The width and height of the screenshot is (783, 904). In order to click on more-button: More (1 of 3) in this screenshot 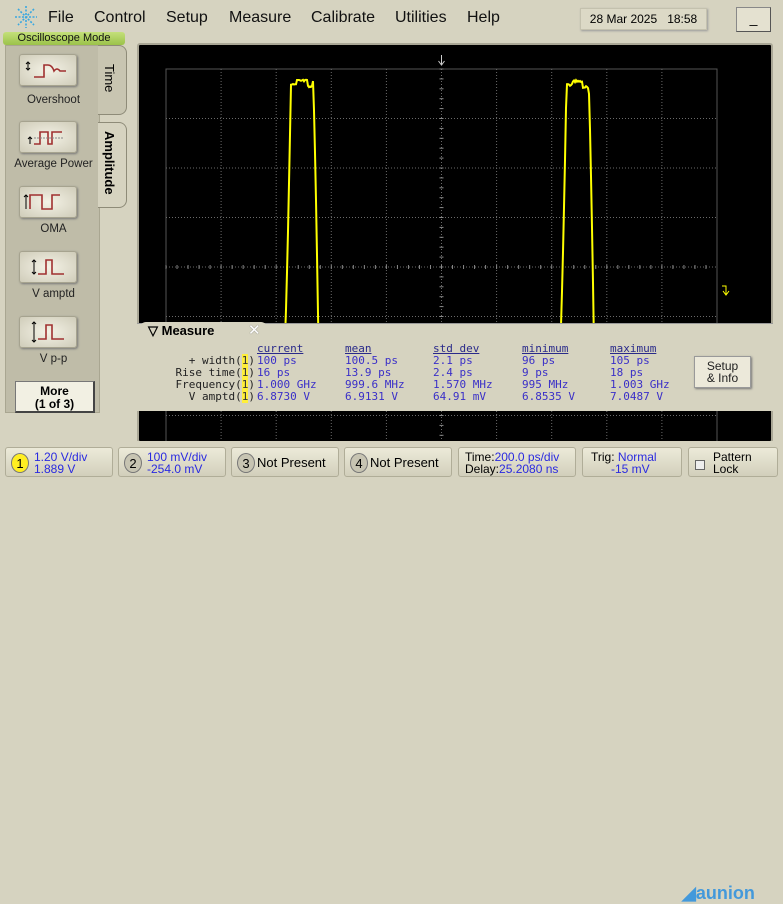, I will do `click(55, 397)`.